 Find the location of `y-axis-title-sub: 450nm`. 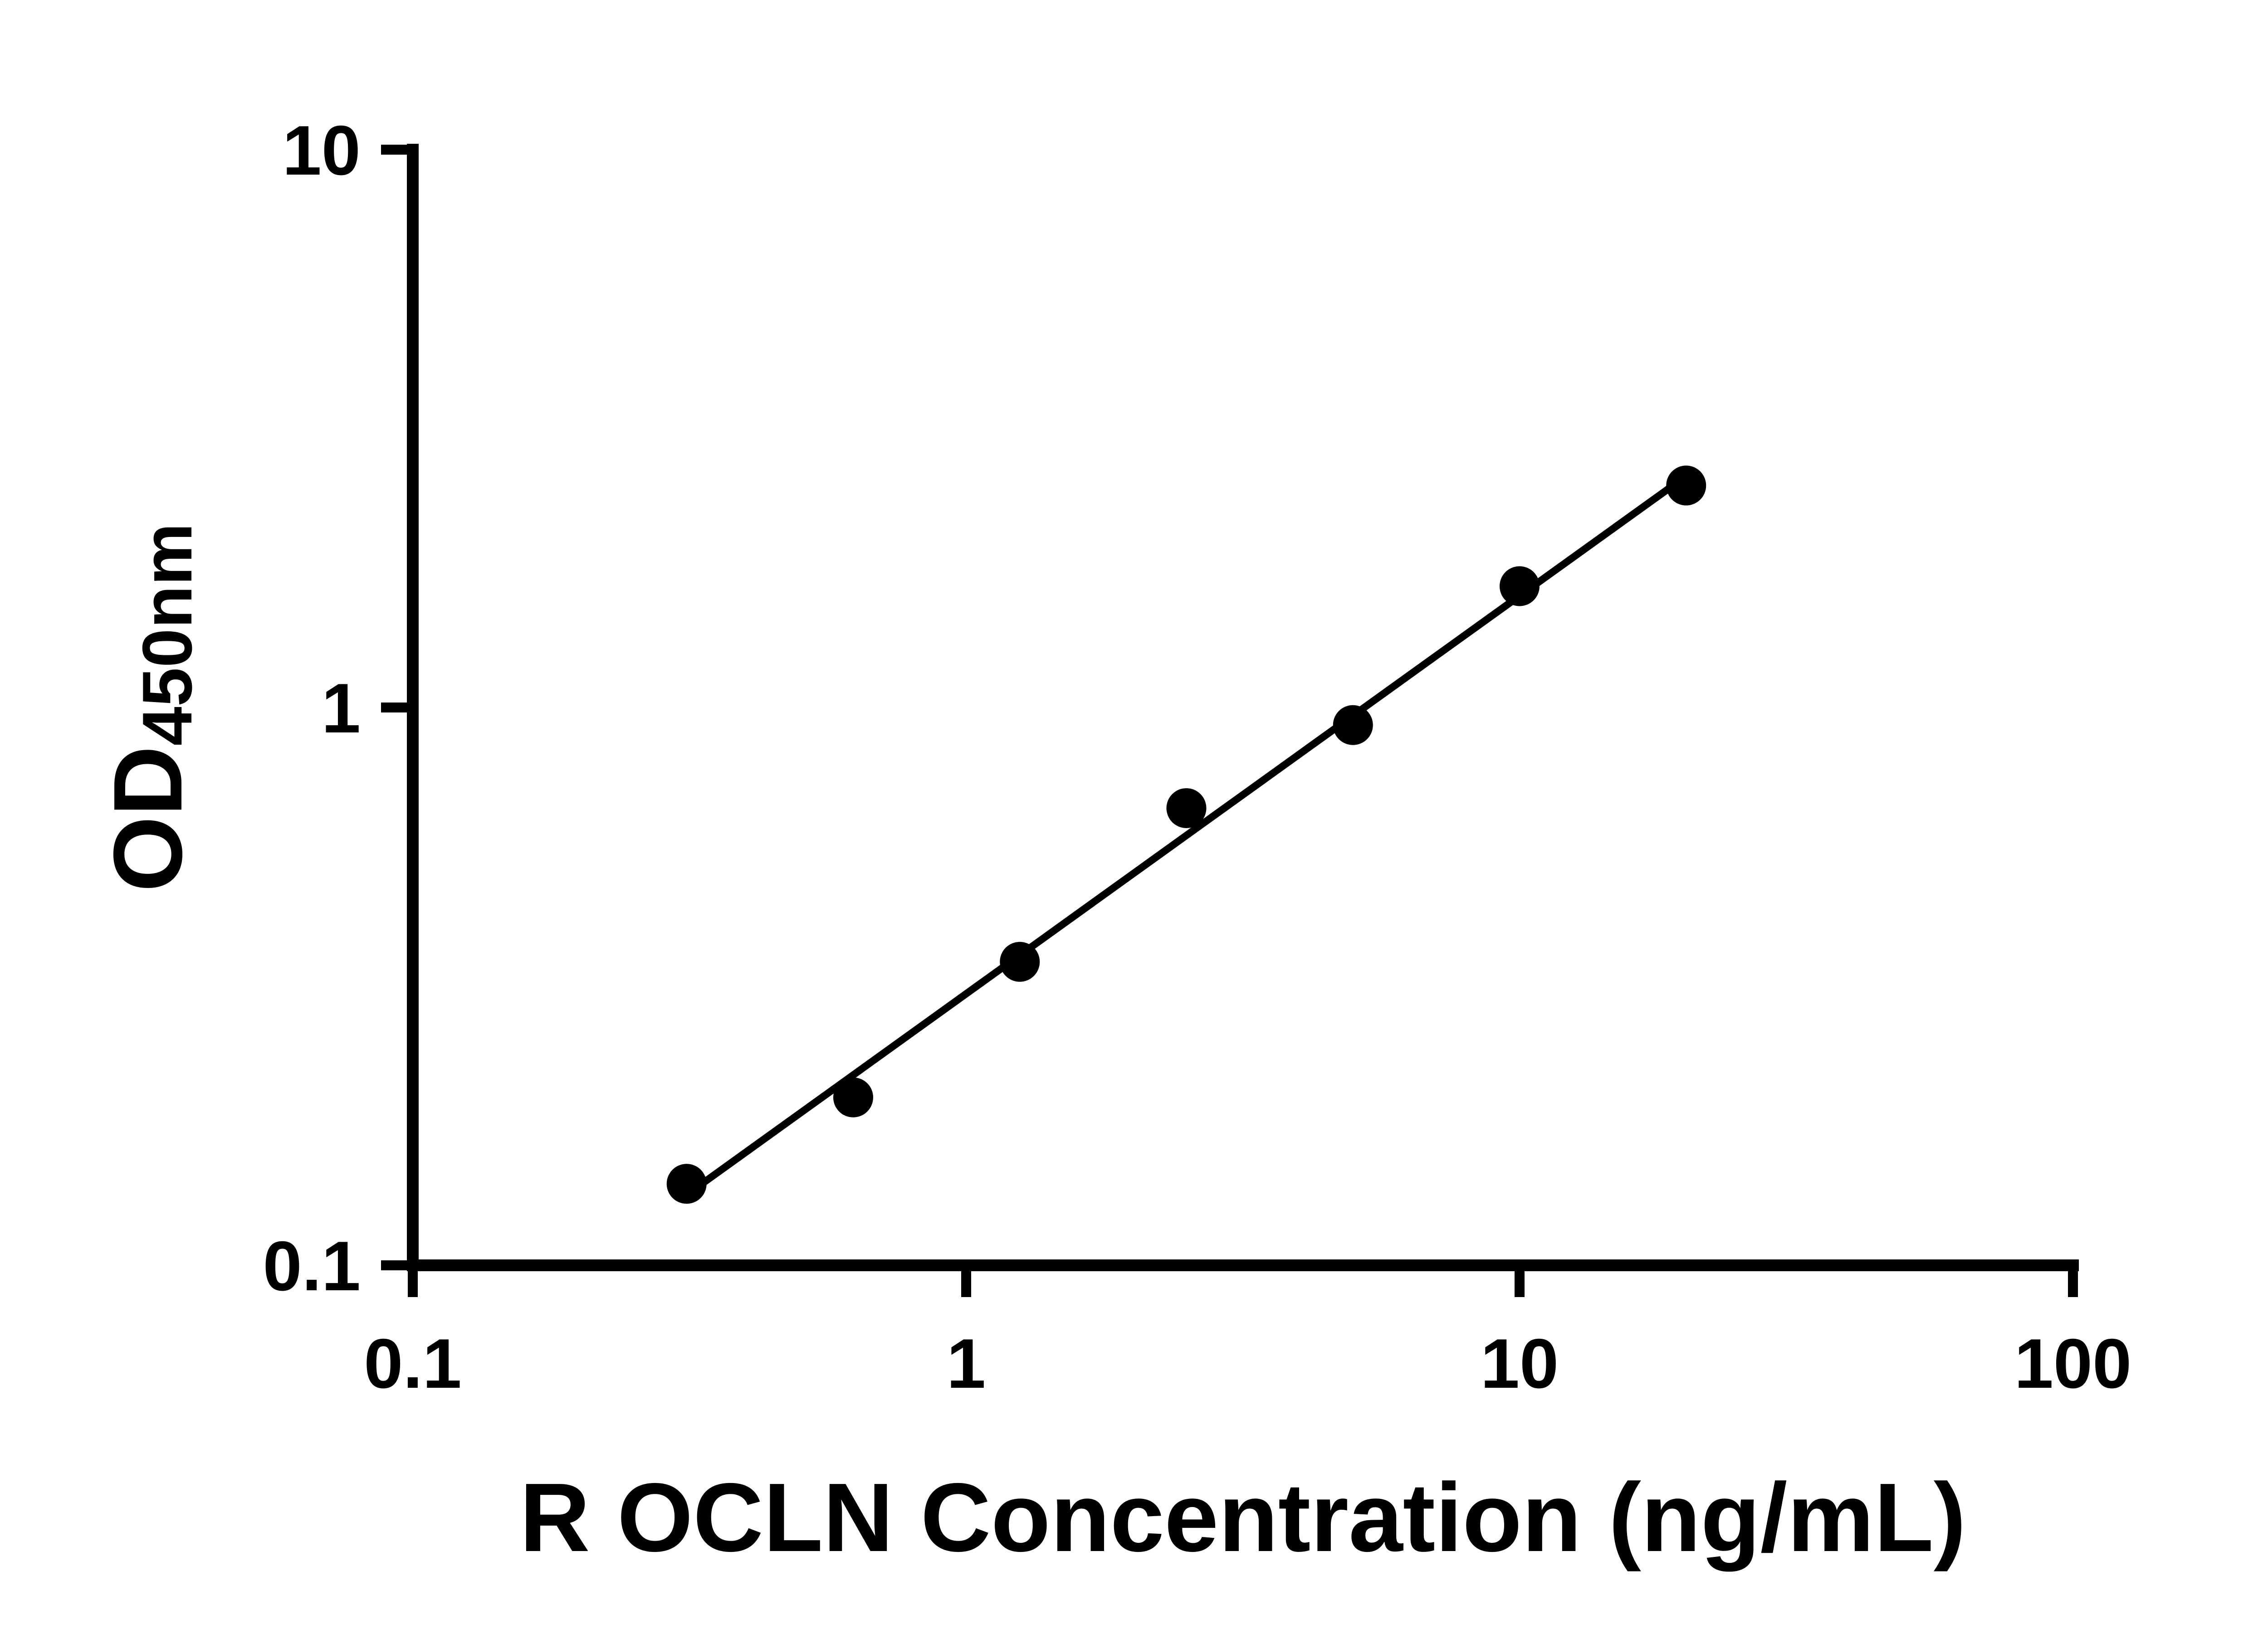

y-axis-title-sub: 450nm is located at coordinates (167, 634).